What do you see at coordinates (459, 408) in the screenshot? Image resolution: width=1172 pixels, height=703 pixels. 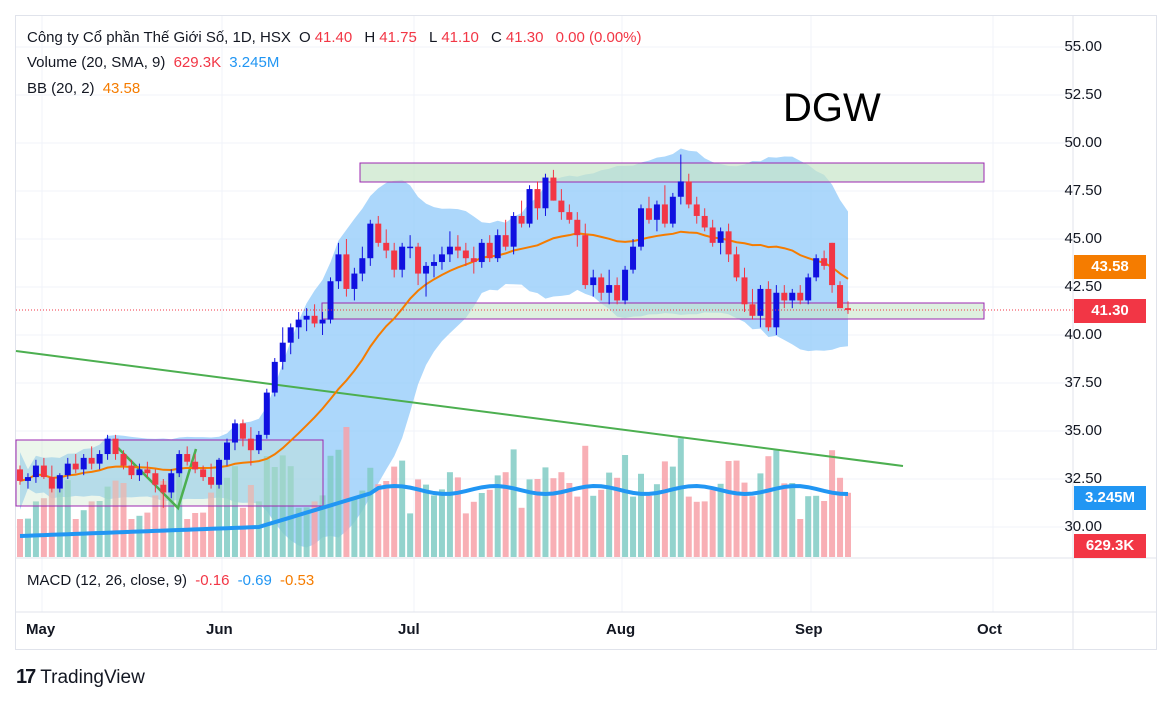 I see `downtrend-line` at bounding box center [459, 408].